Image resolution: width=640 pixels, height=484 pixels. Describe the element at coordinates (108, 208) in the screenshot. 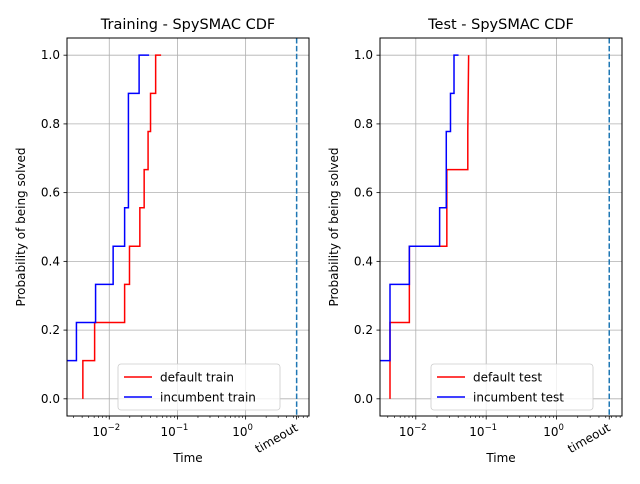

I see `series-line-incumbent-train` at that location.